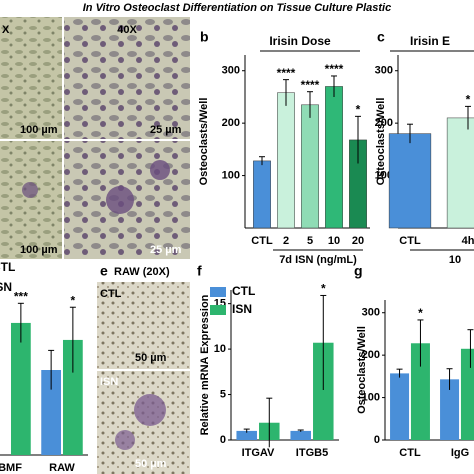  What do you see at coordinates (468, 241) in the screenshot?
I see `x-tick-label: 4h` at bounding box center [468, 241].